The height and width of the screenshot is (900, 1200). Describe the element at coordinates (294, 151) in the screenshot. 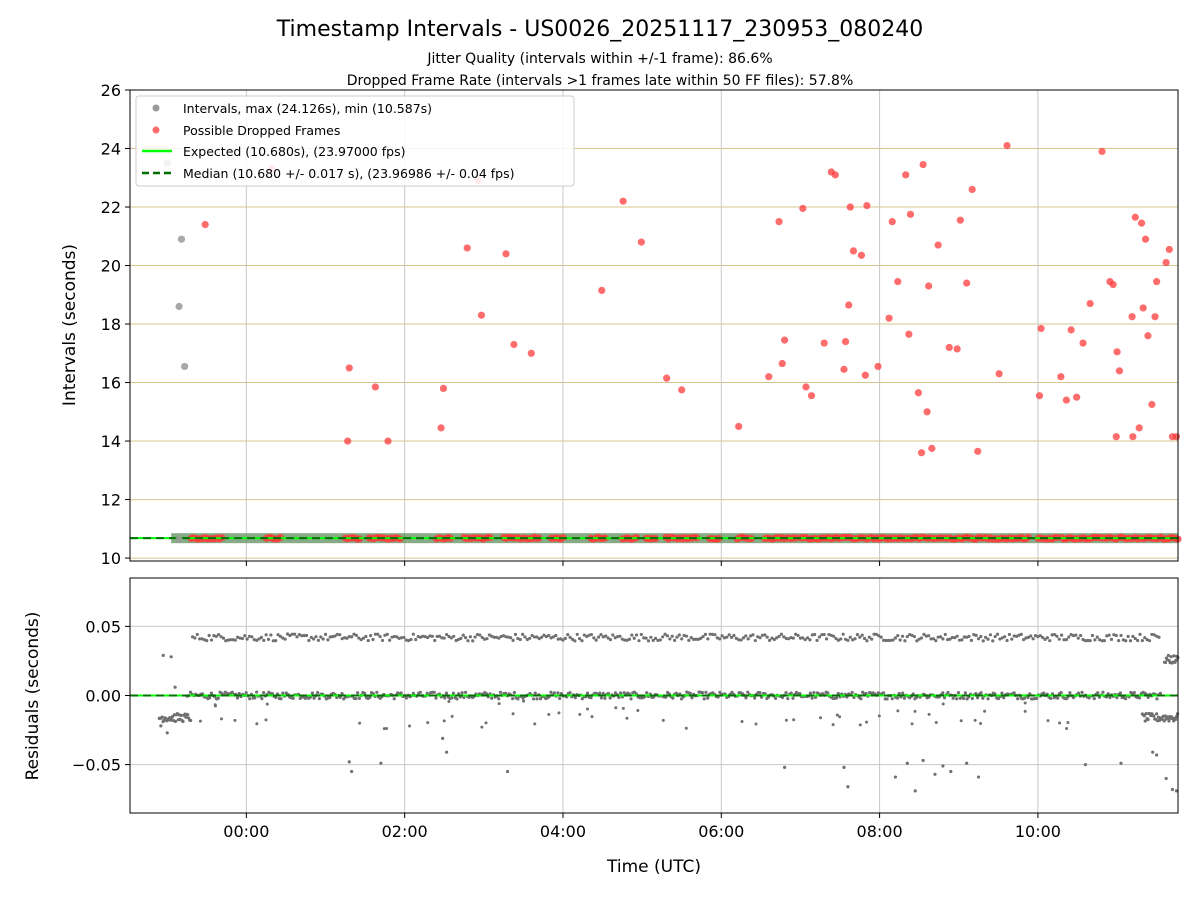

I see `legend-expected-label: Expected (10.680s), (23.97000 fps)` at that location.